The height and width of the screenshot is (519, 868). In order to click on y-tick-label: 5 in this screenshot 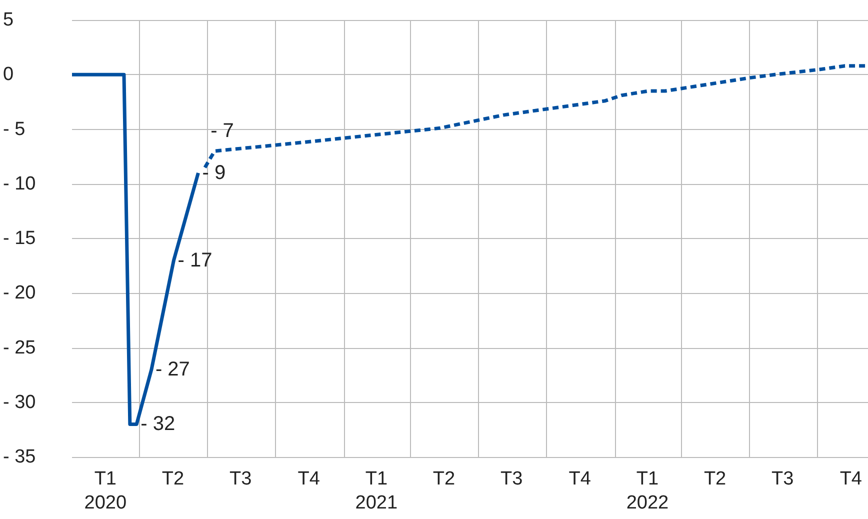, I will do `click(8, 20)`.